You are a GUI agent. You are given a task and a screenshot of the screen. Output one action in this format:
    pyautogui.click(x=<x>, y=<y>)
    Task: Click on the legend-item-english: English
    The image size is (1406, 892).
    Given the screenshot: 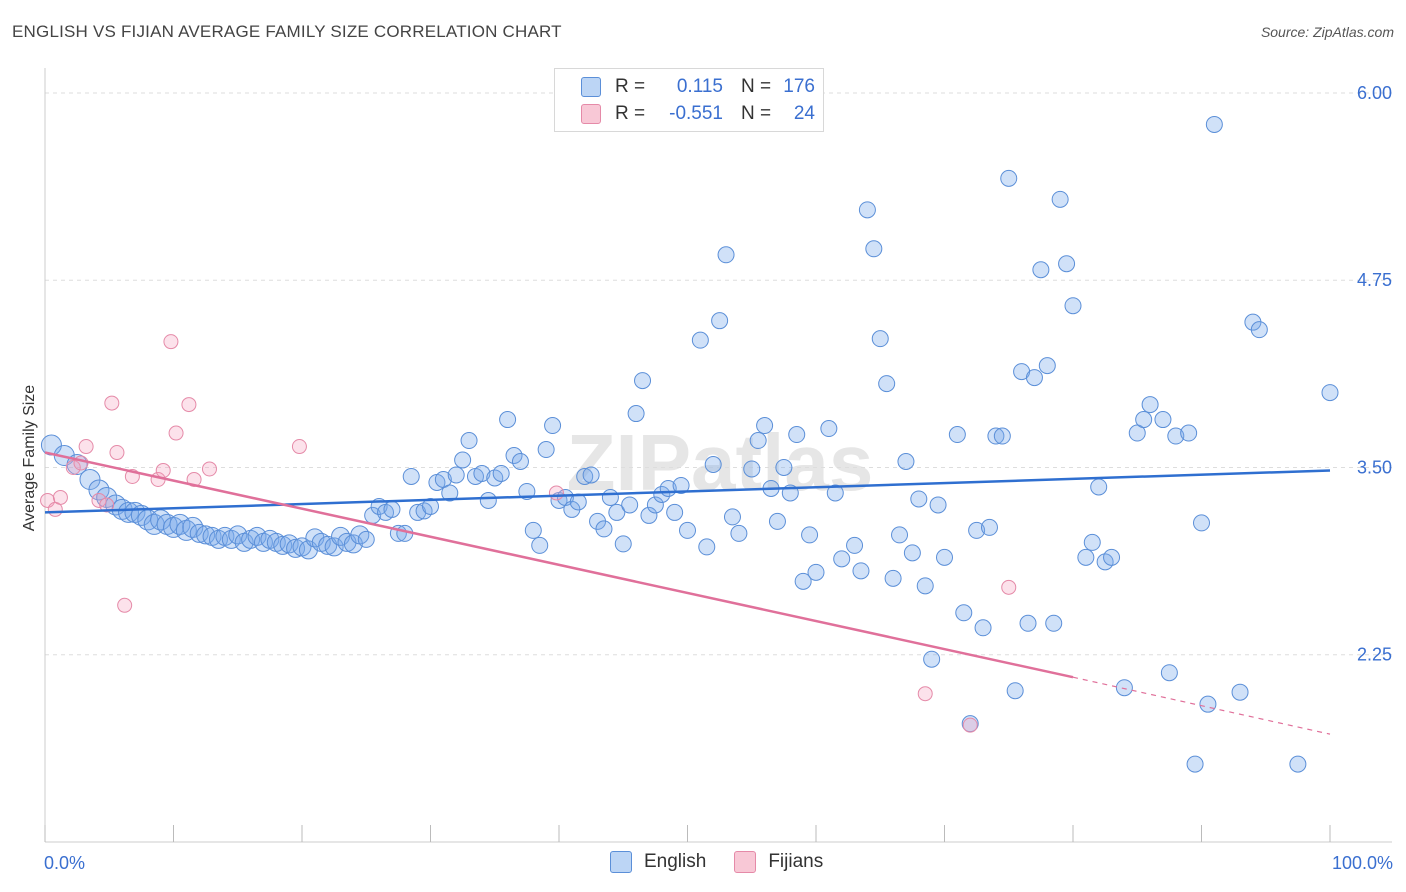 What is the action you would take?
    pyautogui.click(x=658, y=862)
    